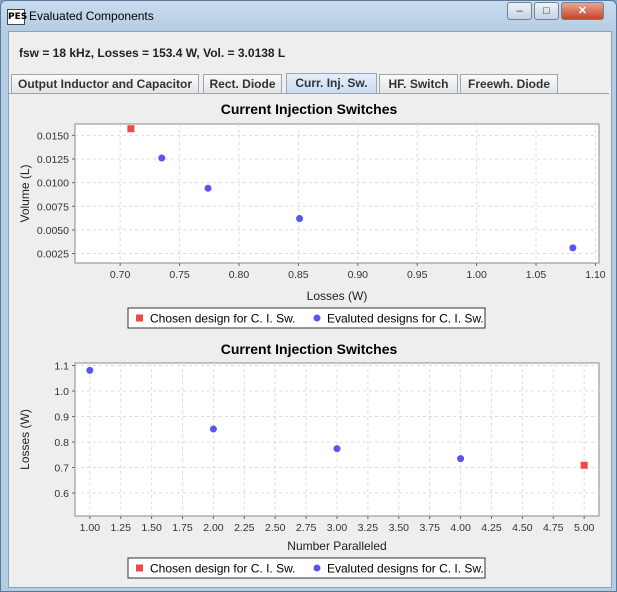 This screenshot has width=617, height=592. I want to click on y-tick-label: 0.0150, so click(53, 136).